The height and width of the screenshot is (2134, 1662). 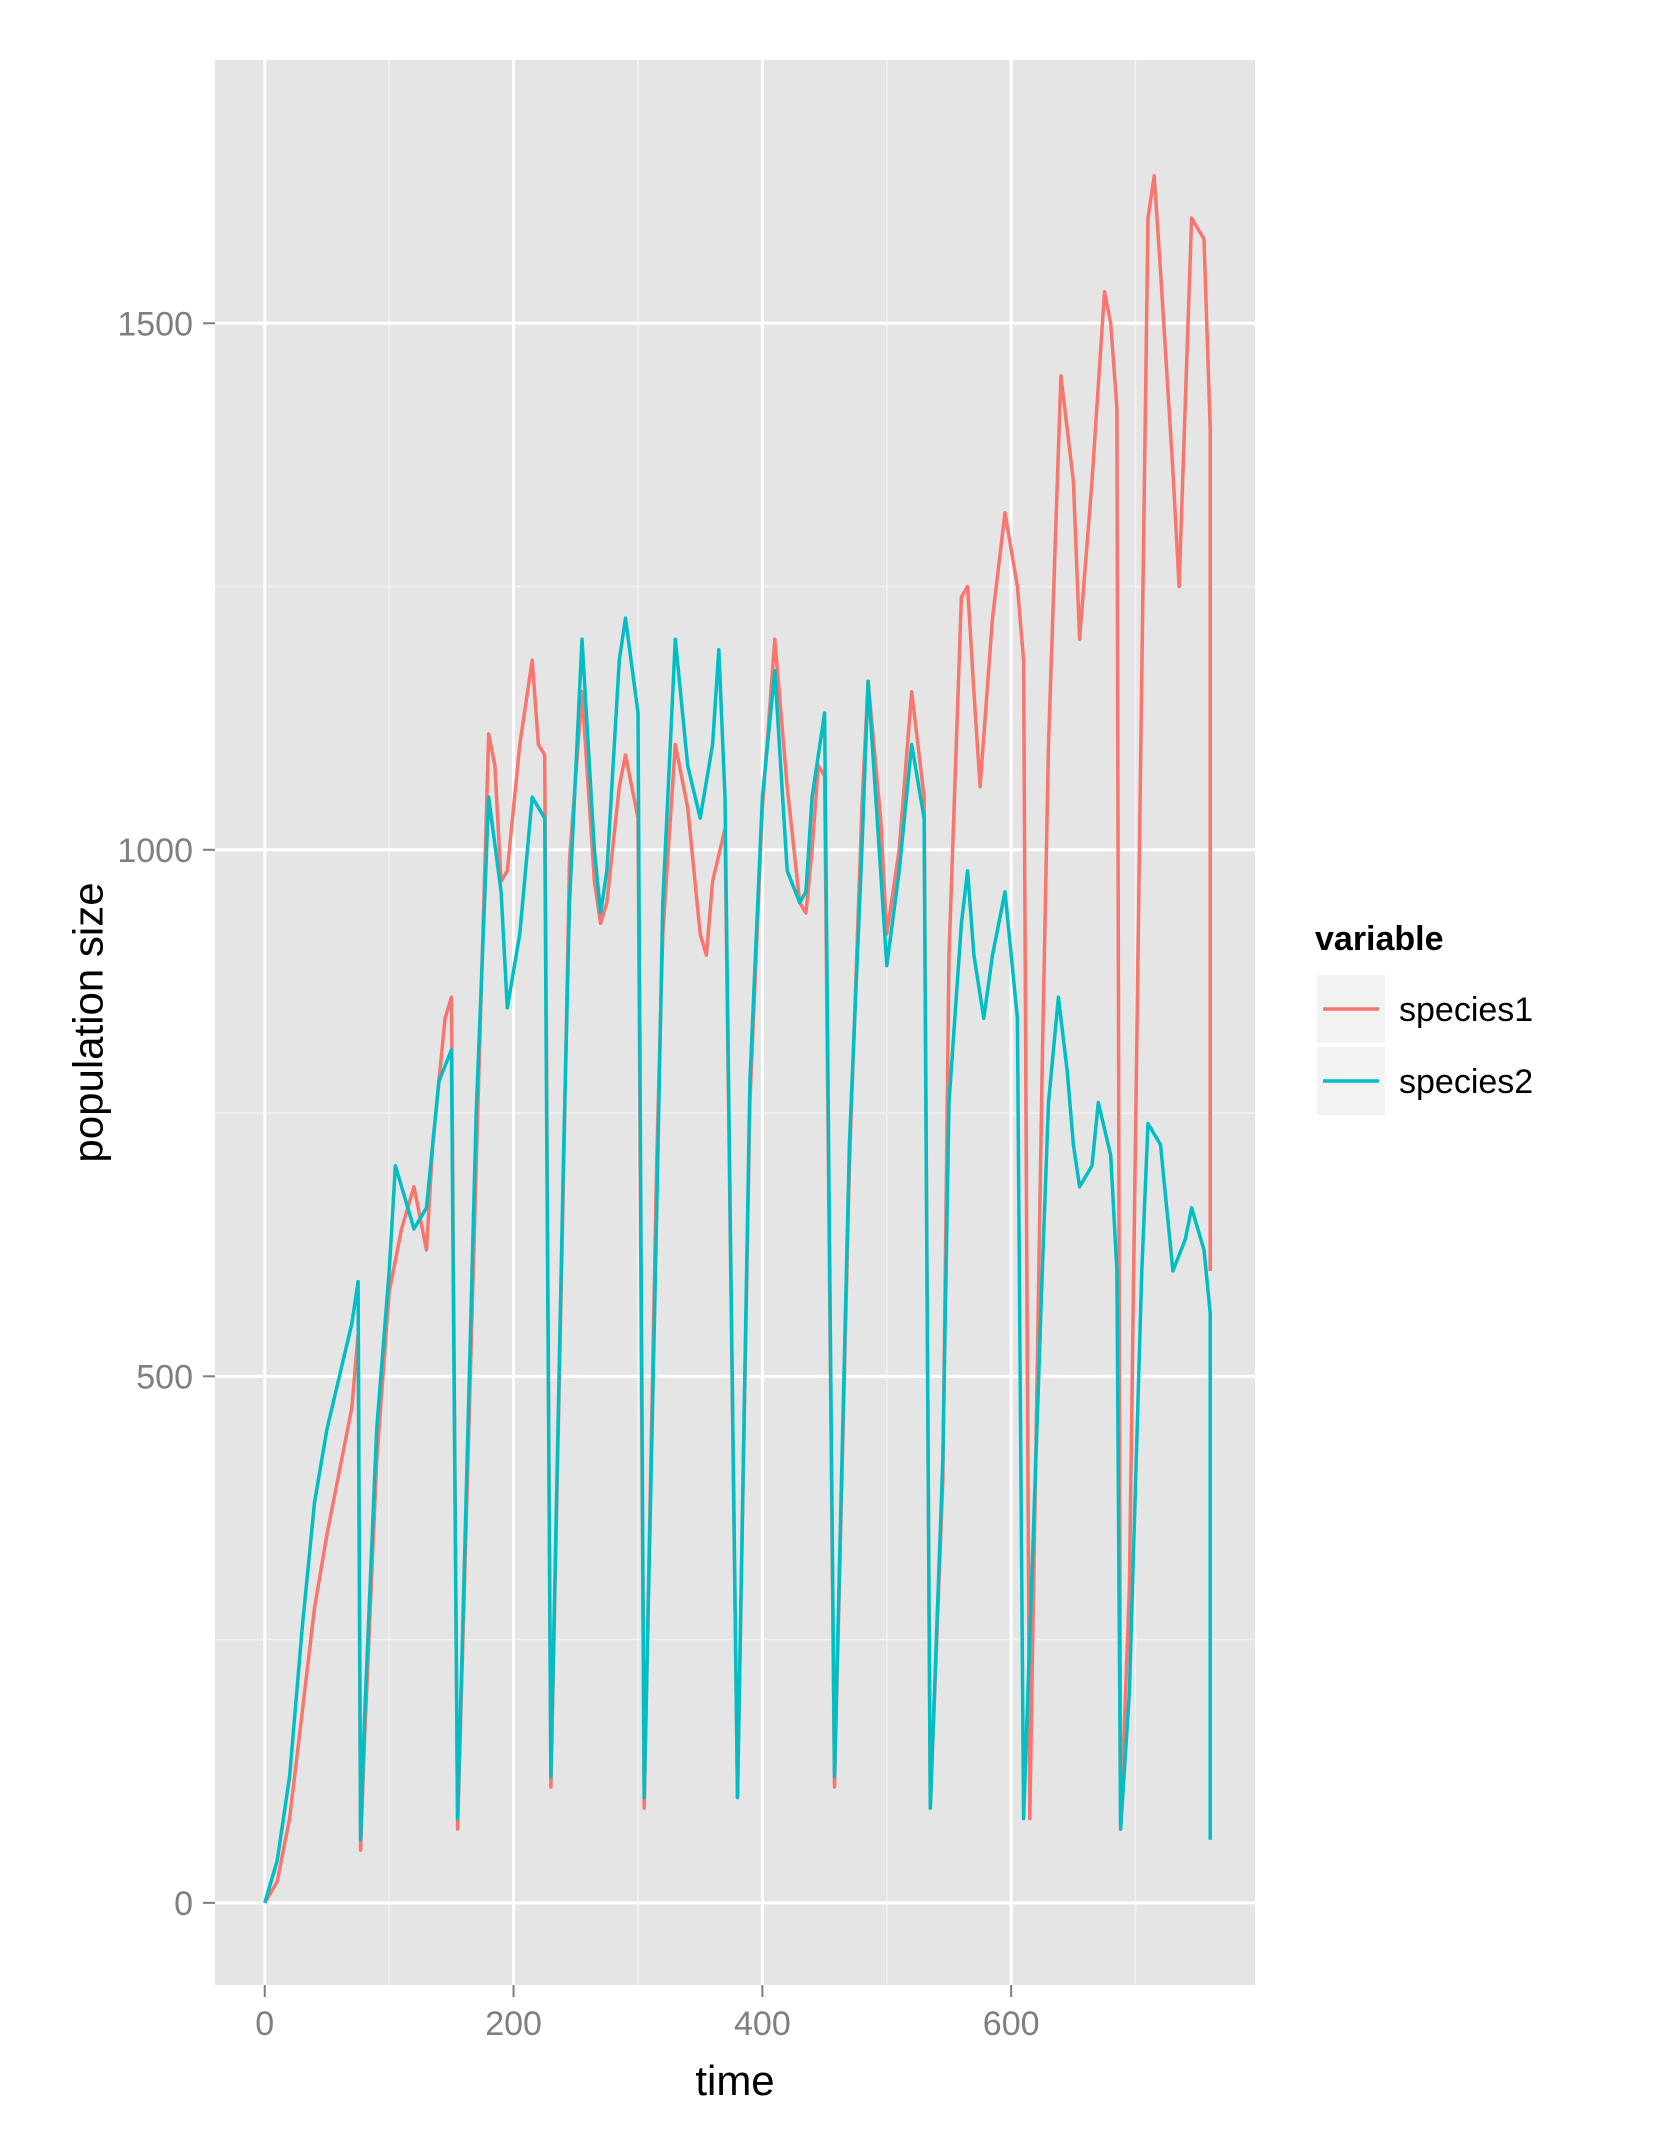 I want to click on legend: variable species1 species2, so click(x=1424, y=1017).